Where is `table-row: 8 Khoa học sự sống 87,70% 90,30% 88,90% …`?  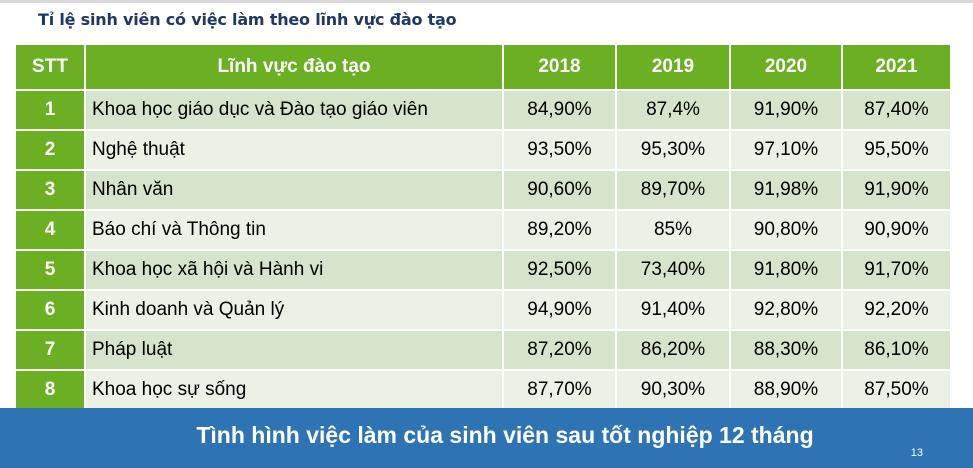 table-row: 8 Khoa học sự sống 87,70% 90,30% 88,90% … is located at coordinates (483, 390).